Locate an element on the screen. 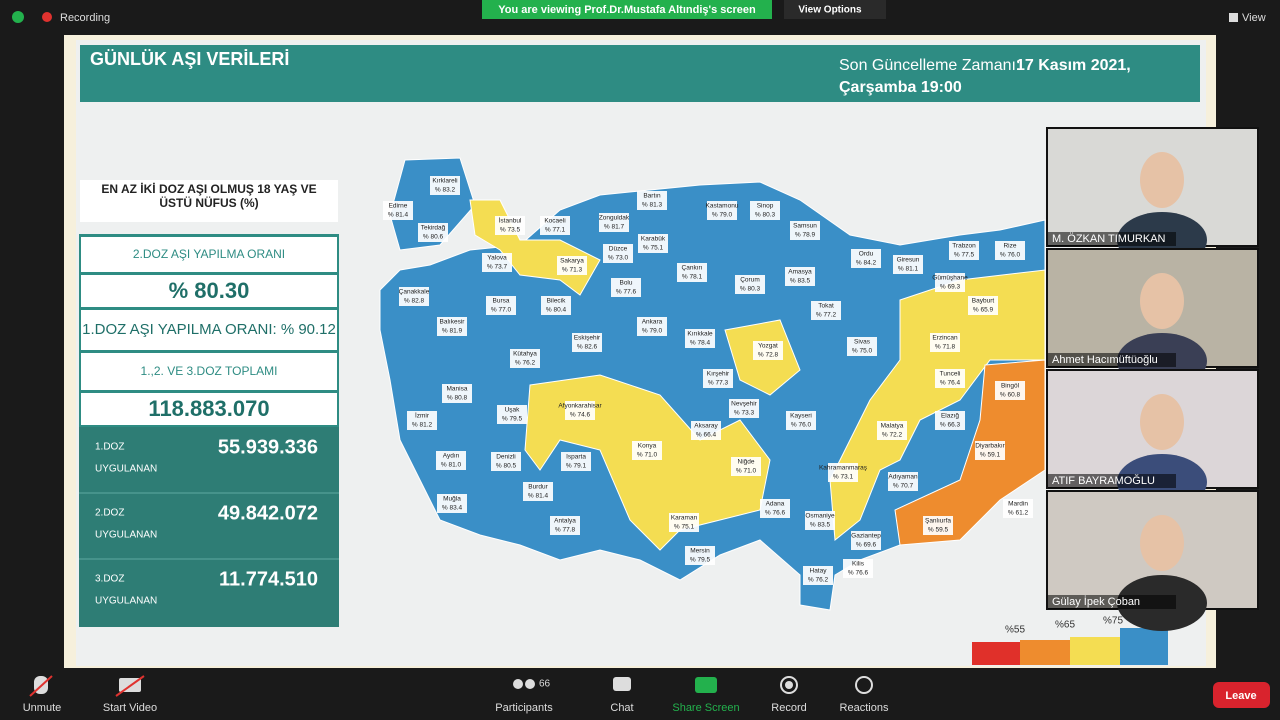 The height and width of the screenshot is (720, 1280). dose-name: 2.DOZ is located at coordinates (109, 513).